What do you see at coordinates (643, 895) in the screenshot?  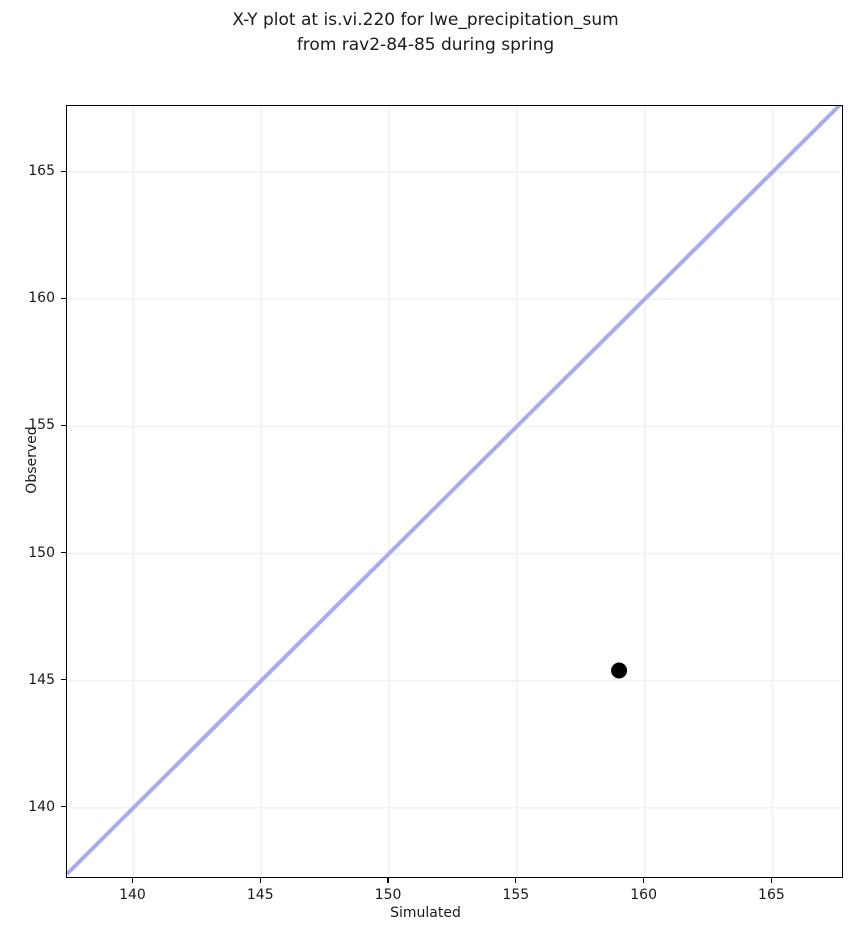 I see `x-tick-label: 160` at bounding box center [643, 895].